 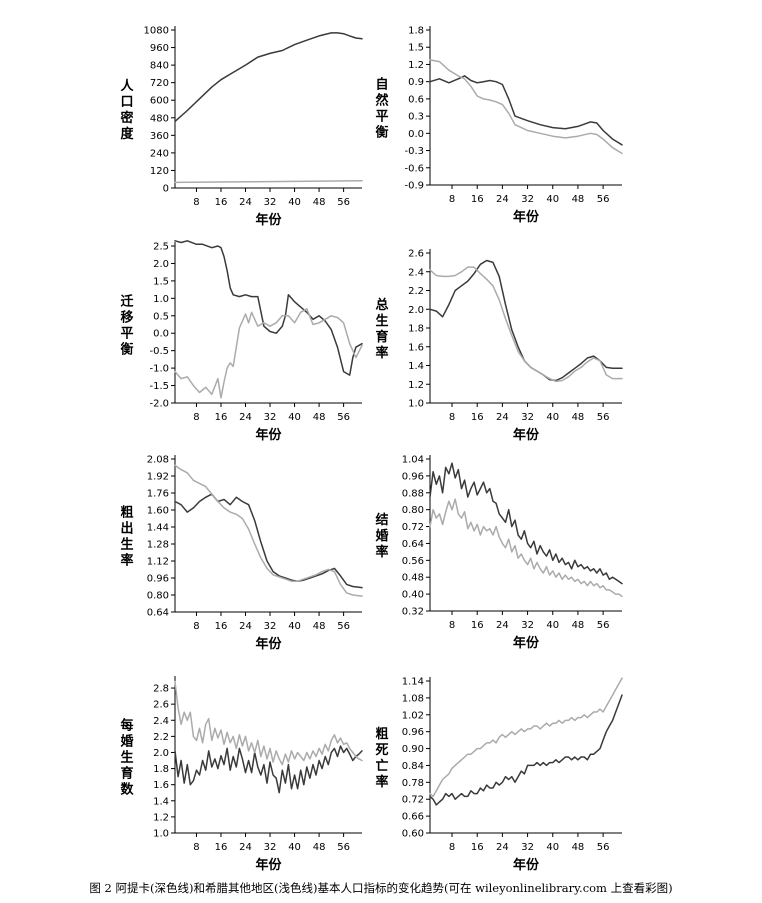 What do you see at coordinates (159, 386) in the screenshot?
I see `y-tick-label: -1.5` at bounding box center [159, 386].